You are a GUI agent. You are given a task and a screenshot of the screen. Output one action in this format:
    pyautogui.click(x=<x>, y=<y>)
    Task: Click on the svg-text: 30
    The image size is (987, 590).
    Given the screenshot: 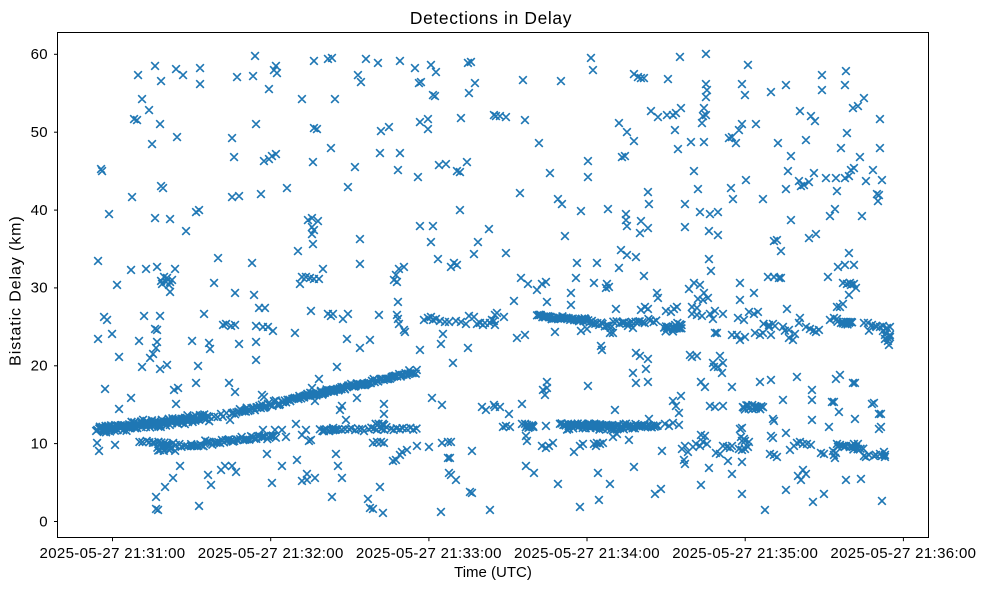 What is the action you would take?
    pyautogui.click(x=39, y=288)
    